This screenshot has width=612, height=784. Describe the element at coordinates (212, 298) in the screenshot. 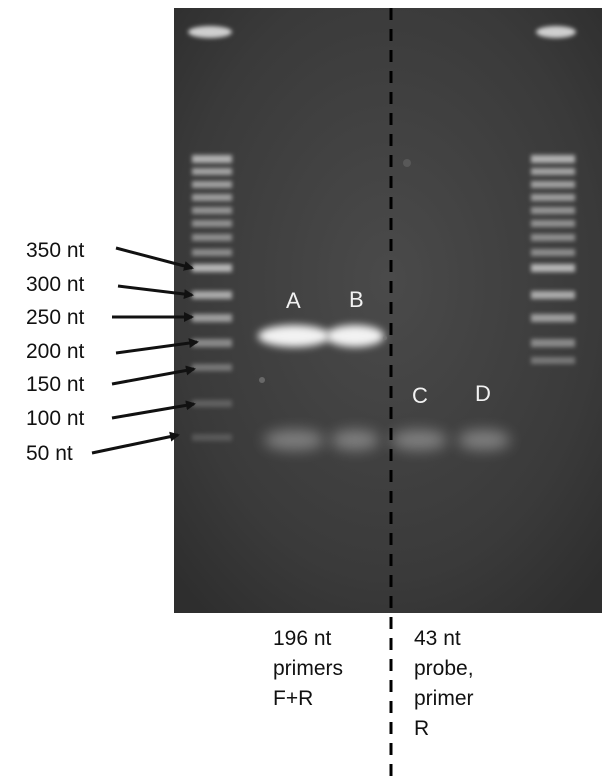

I see `ladder-lane-left` at that location.